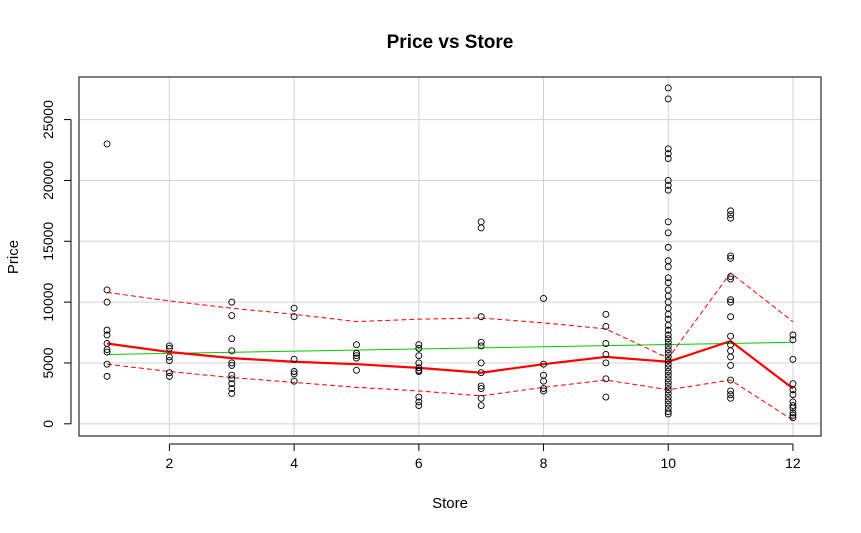  I want to click on x-tick-label: 6, so click(419, 463).